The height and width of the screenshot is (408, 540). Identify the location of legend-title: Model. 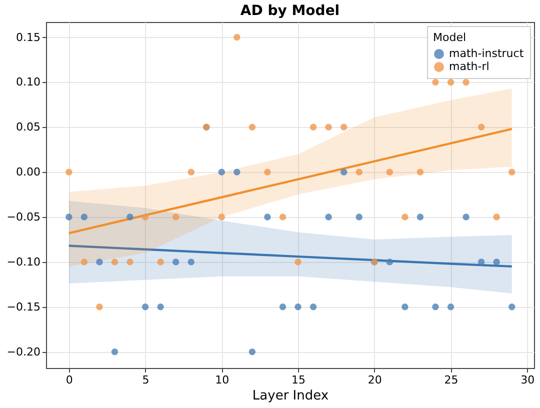
(449, 37).